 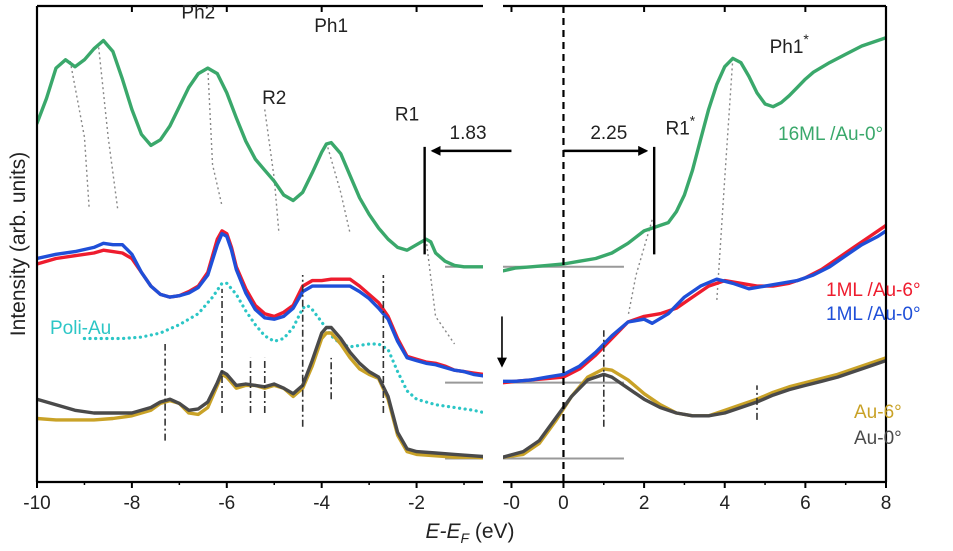 What do you see at coordinates (724, 503) in the screenshot?
I see `x-tick-label-8: 4` at bounding box center [724, 503].